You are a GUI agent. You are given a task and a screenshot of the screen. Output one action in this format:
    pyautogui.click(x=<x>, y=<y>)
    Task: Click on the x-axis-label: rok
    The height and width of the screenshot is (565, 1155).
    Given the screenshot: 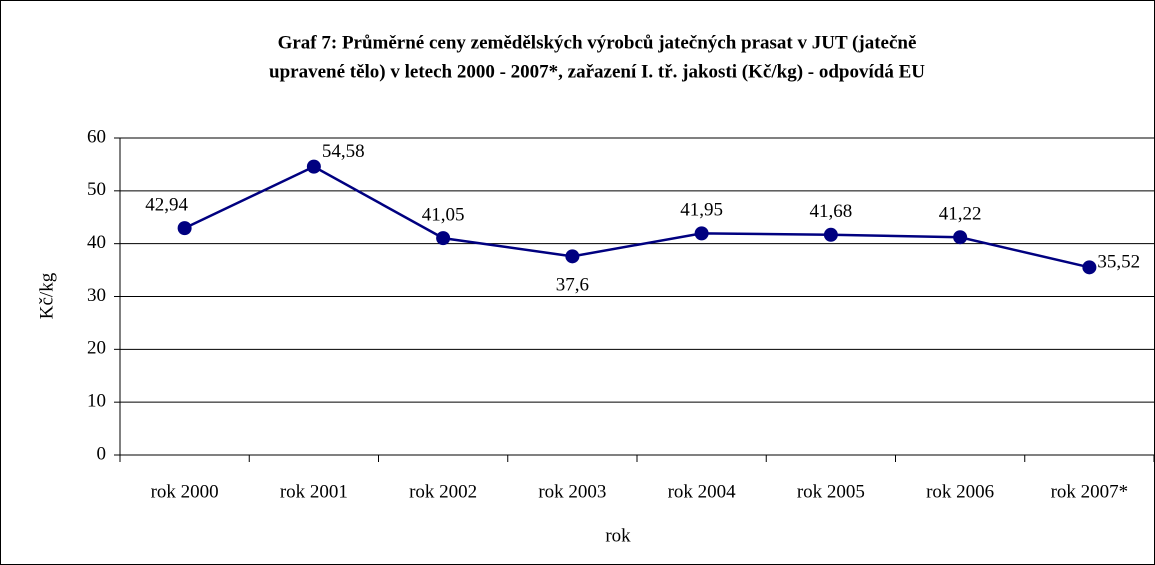 What is the action you would take?
    pyautogui.click(x=618, y=535)
    